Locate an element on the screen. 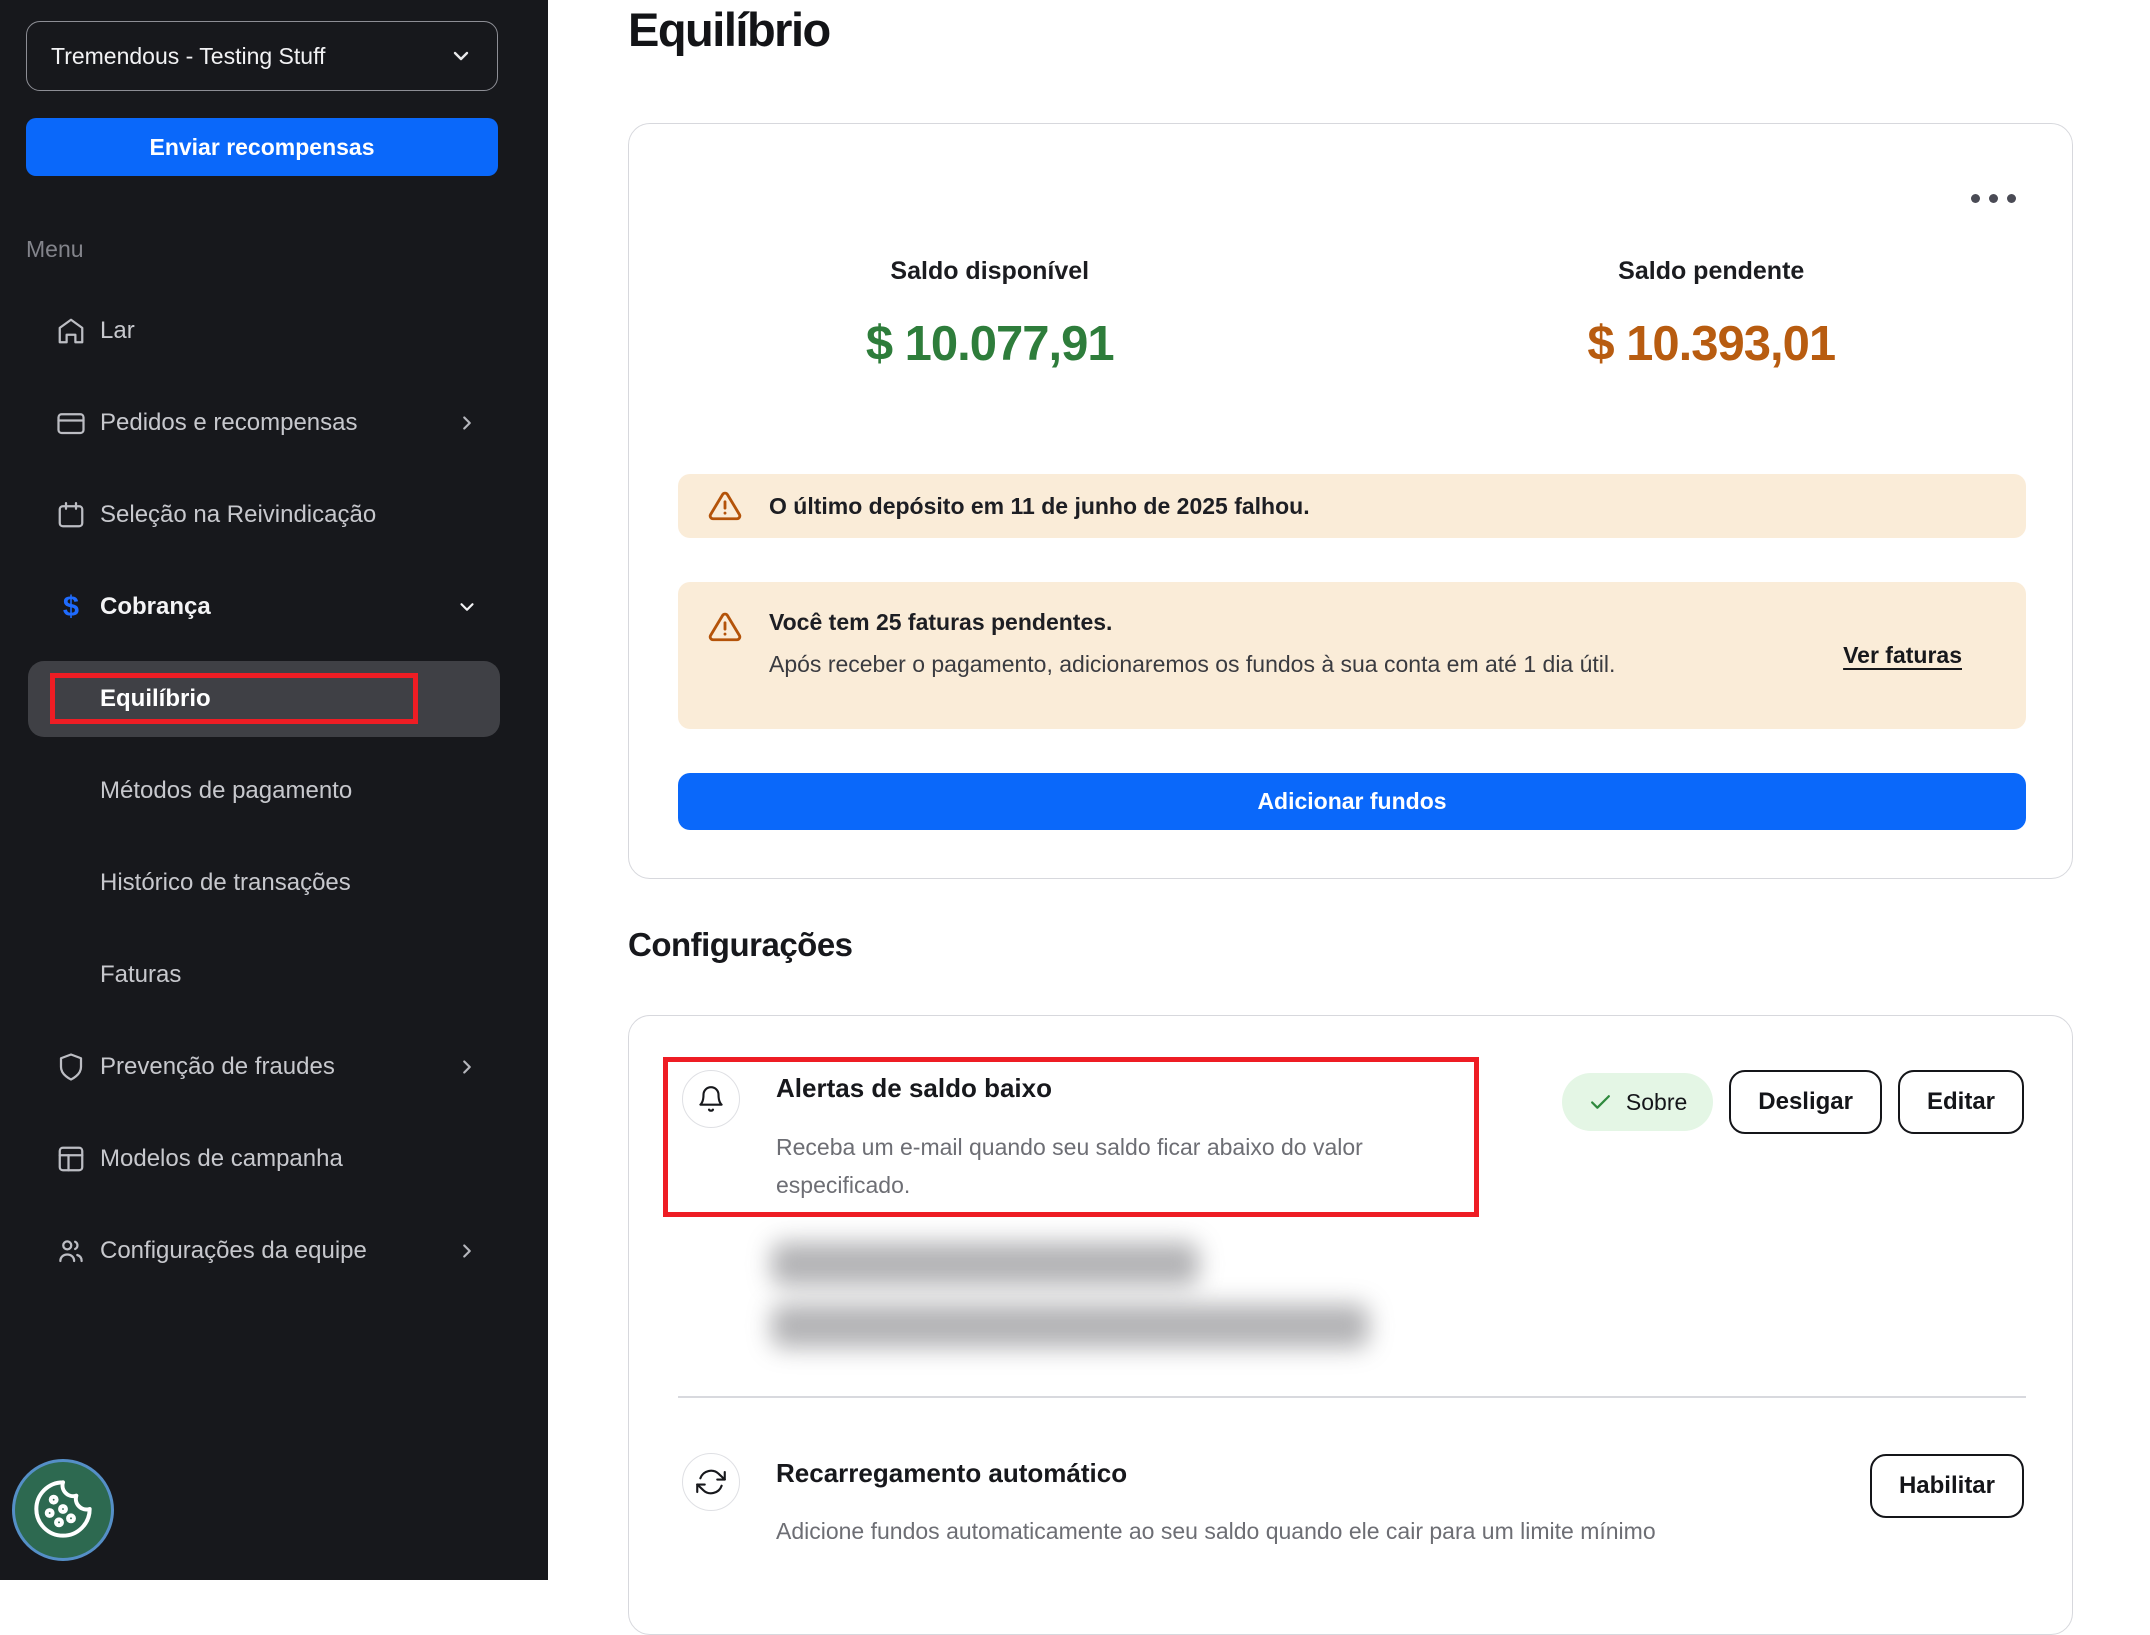  card-options-ellipsis-icon is located at coordinates (1993, 198).